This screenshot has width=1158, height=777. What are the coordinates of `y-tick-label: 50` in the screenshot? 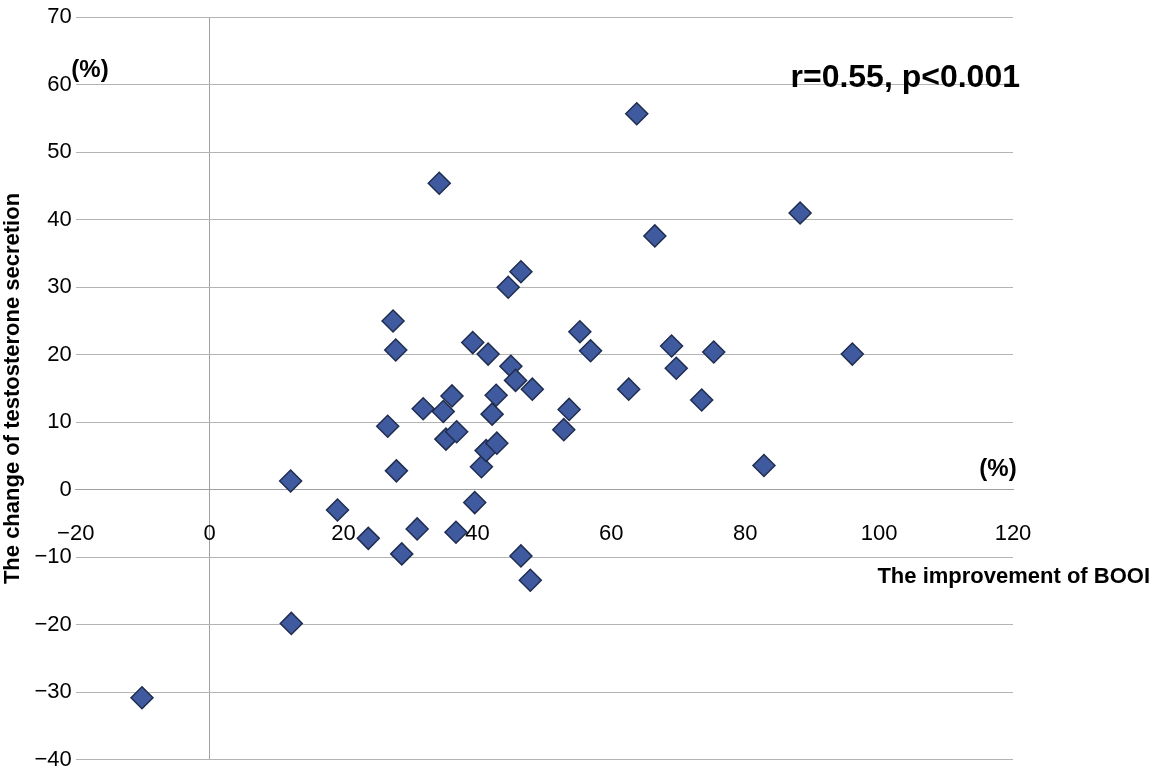 It's located at (59, 151).